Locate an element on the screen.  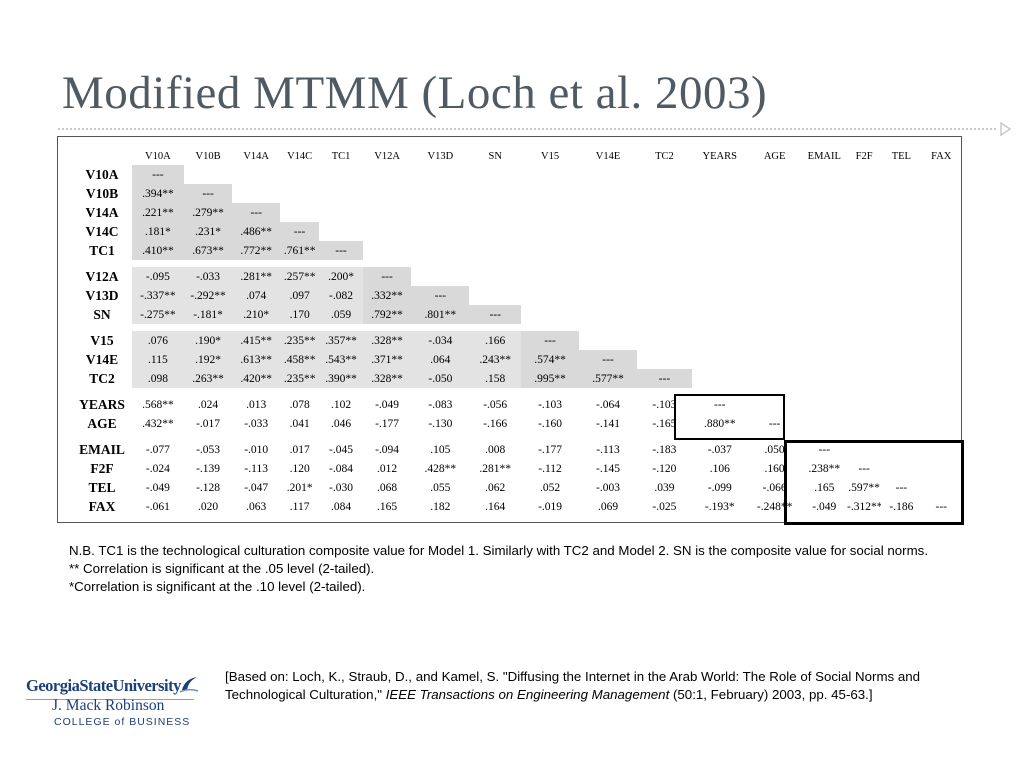
column-header: AGE is located at coordinates (774, 156).